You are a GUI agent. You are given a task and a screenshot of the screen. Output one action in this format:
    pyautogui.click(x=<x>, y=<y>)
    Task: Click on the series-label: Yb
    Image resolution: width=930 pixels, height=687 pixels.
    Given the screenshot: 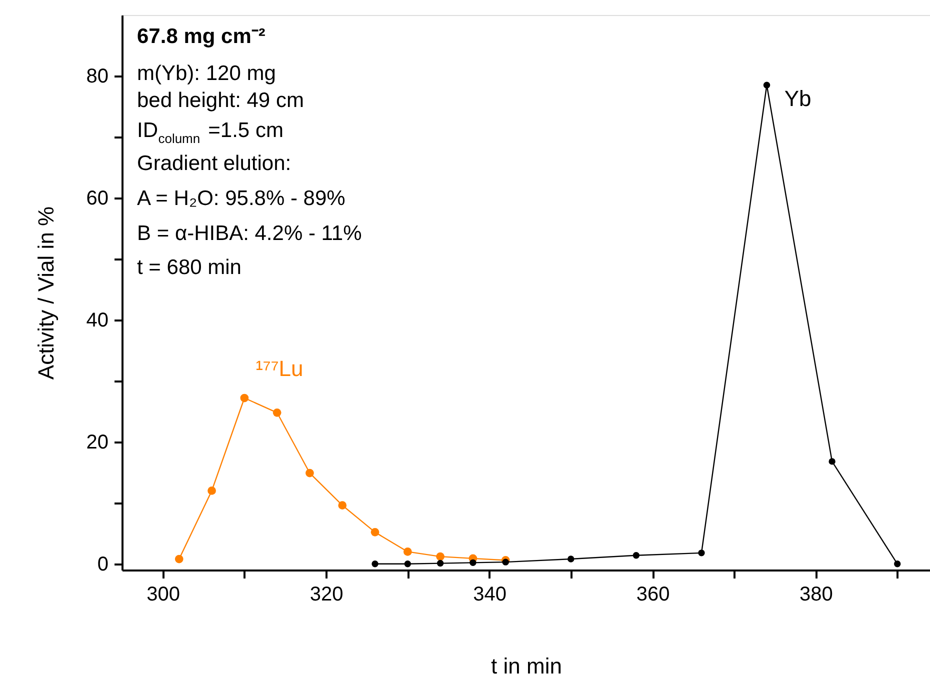 What is the action you would take?
    pyautogui.click(x=798, y=99)
    